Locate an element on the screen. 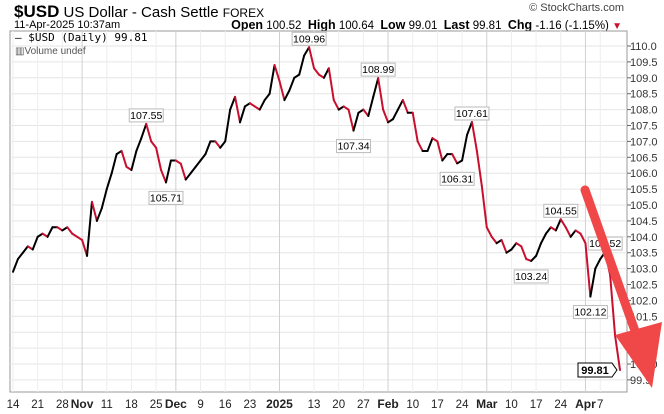 This screenshot has height=414, width=664. y-tick-label: 105.0 is located at coordinates (644, 206).